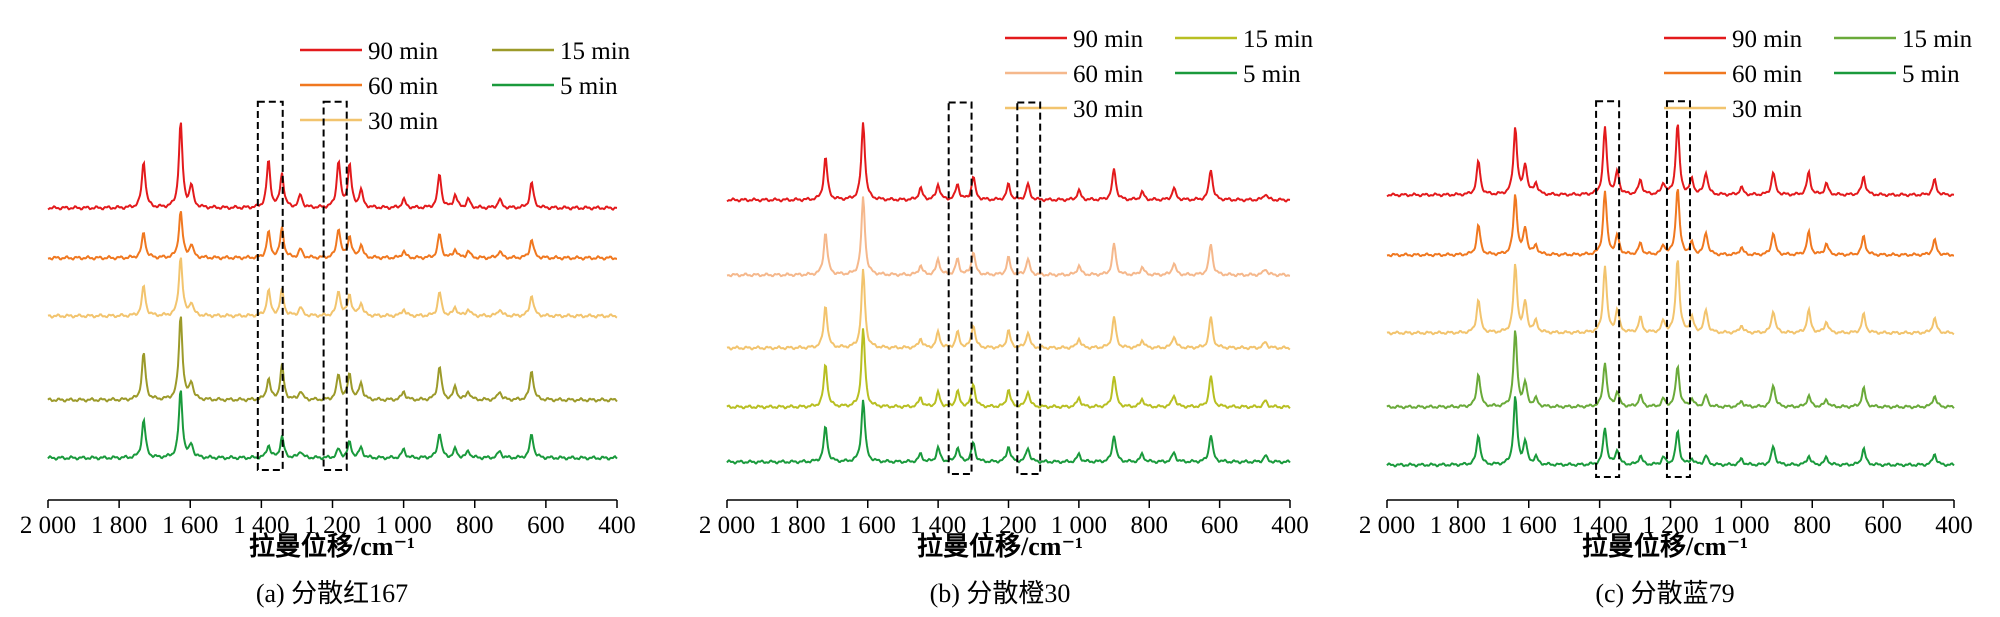  Describe the element at coordinates (1664, 593) in the screenshot. I see `panel-caption: (c) 分散蓝79` at that location.